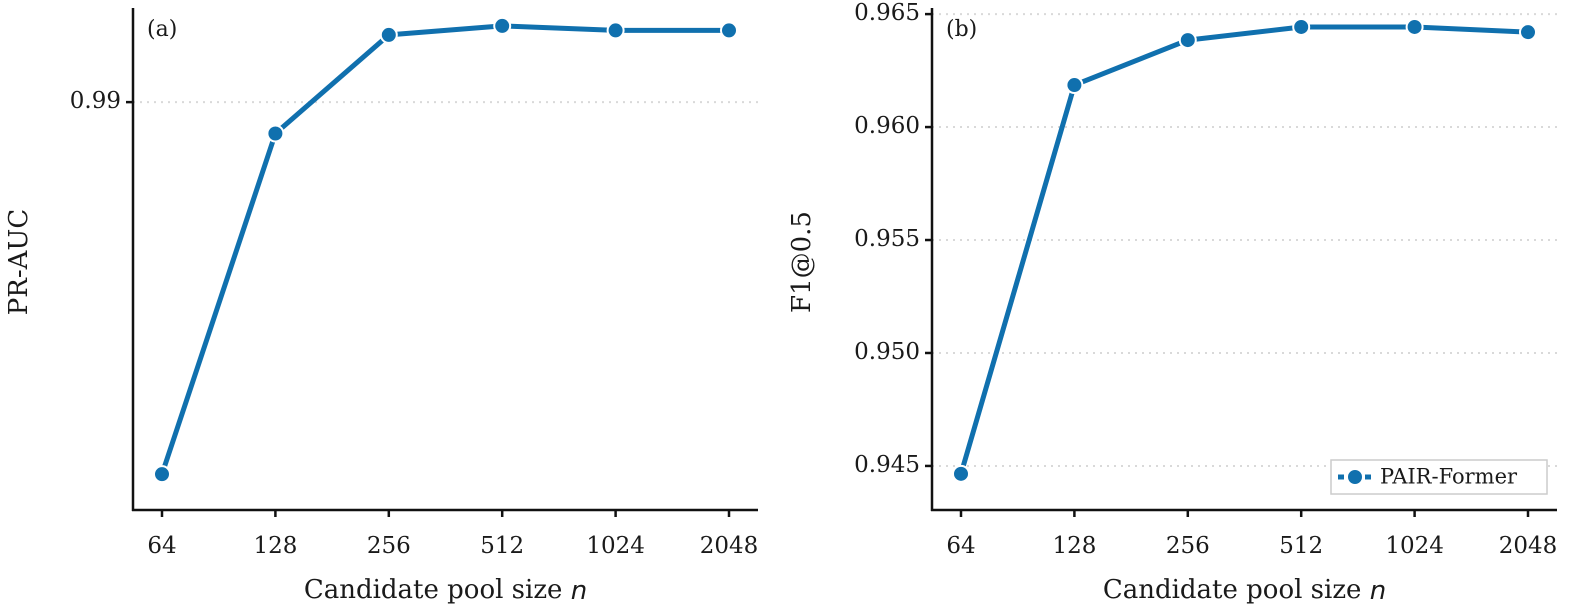  What do you see at coordinates (802, 262) in the screenshot?
I see `y-axis-label: F1@0.5` at bounding box center [802, 262].